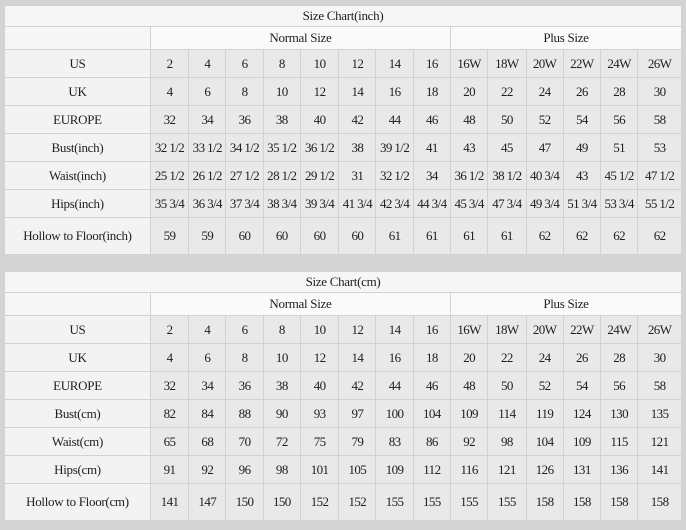  I want to click on table-cell: 52, so click(544, 385).